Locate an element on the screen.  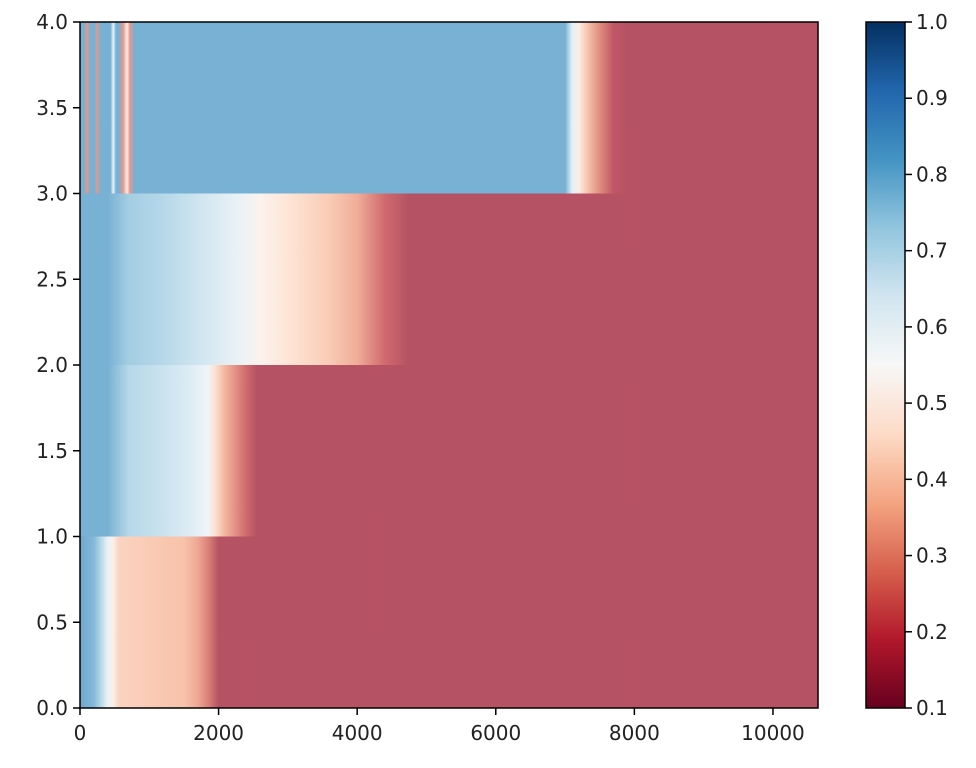
colorbar-tick-label: 0.2 is located at coordinates (932, 632).